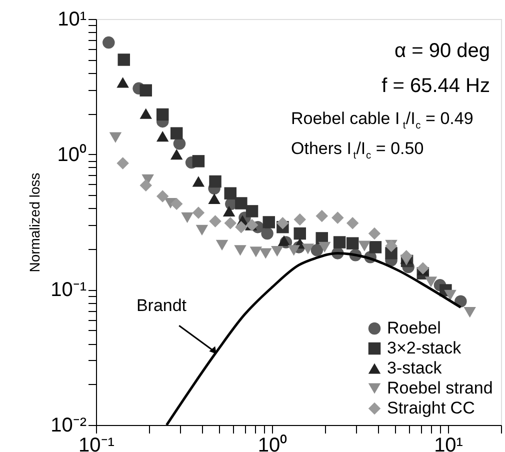 Image resolution: width=505 pixels, height=452 pixels. What do you see at coordinates (449, 443) in the screenshot?
I see `x-tick-label: 10¹` at bounding box center [449, 443].